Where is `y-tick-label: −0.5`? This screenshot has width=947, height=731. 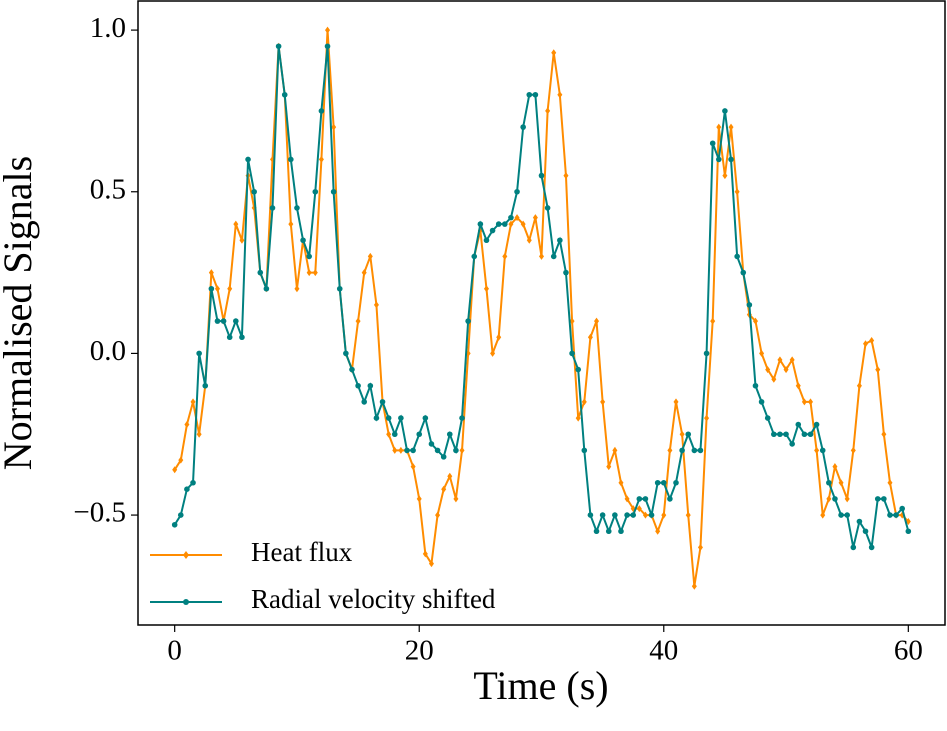 y-tick-label: −0.5 is located at coordinates (99, 513).